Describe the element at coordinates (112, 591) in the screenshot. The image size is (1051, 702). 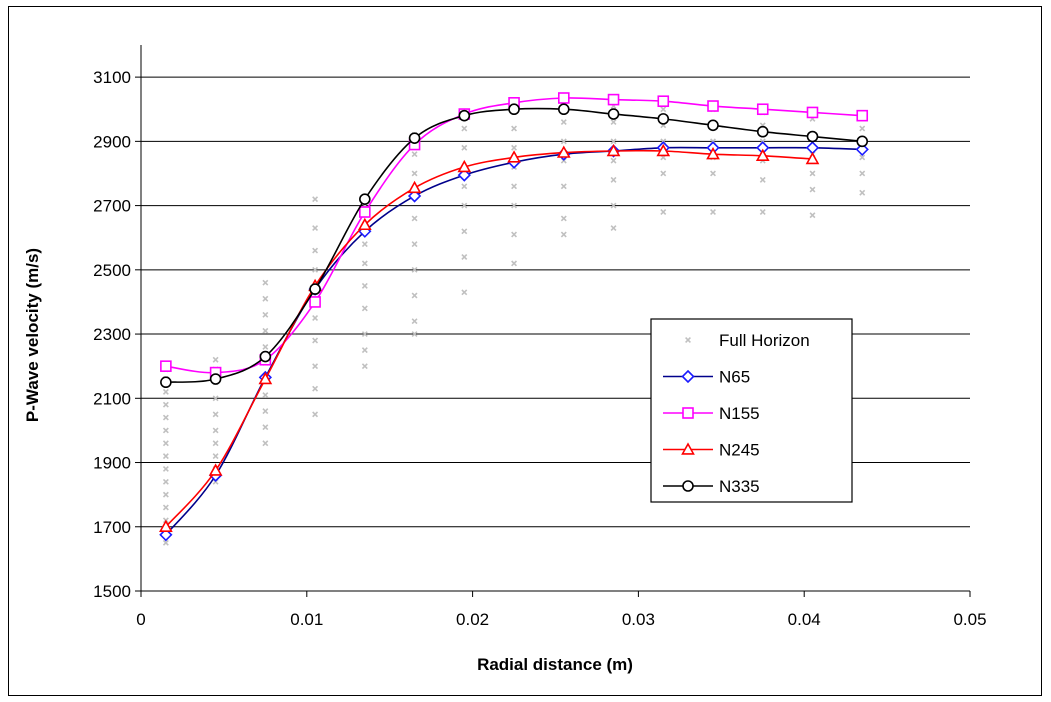
I see `y-tick-label: 1500` at that location.